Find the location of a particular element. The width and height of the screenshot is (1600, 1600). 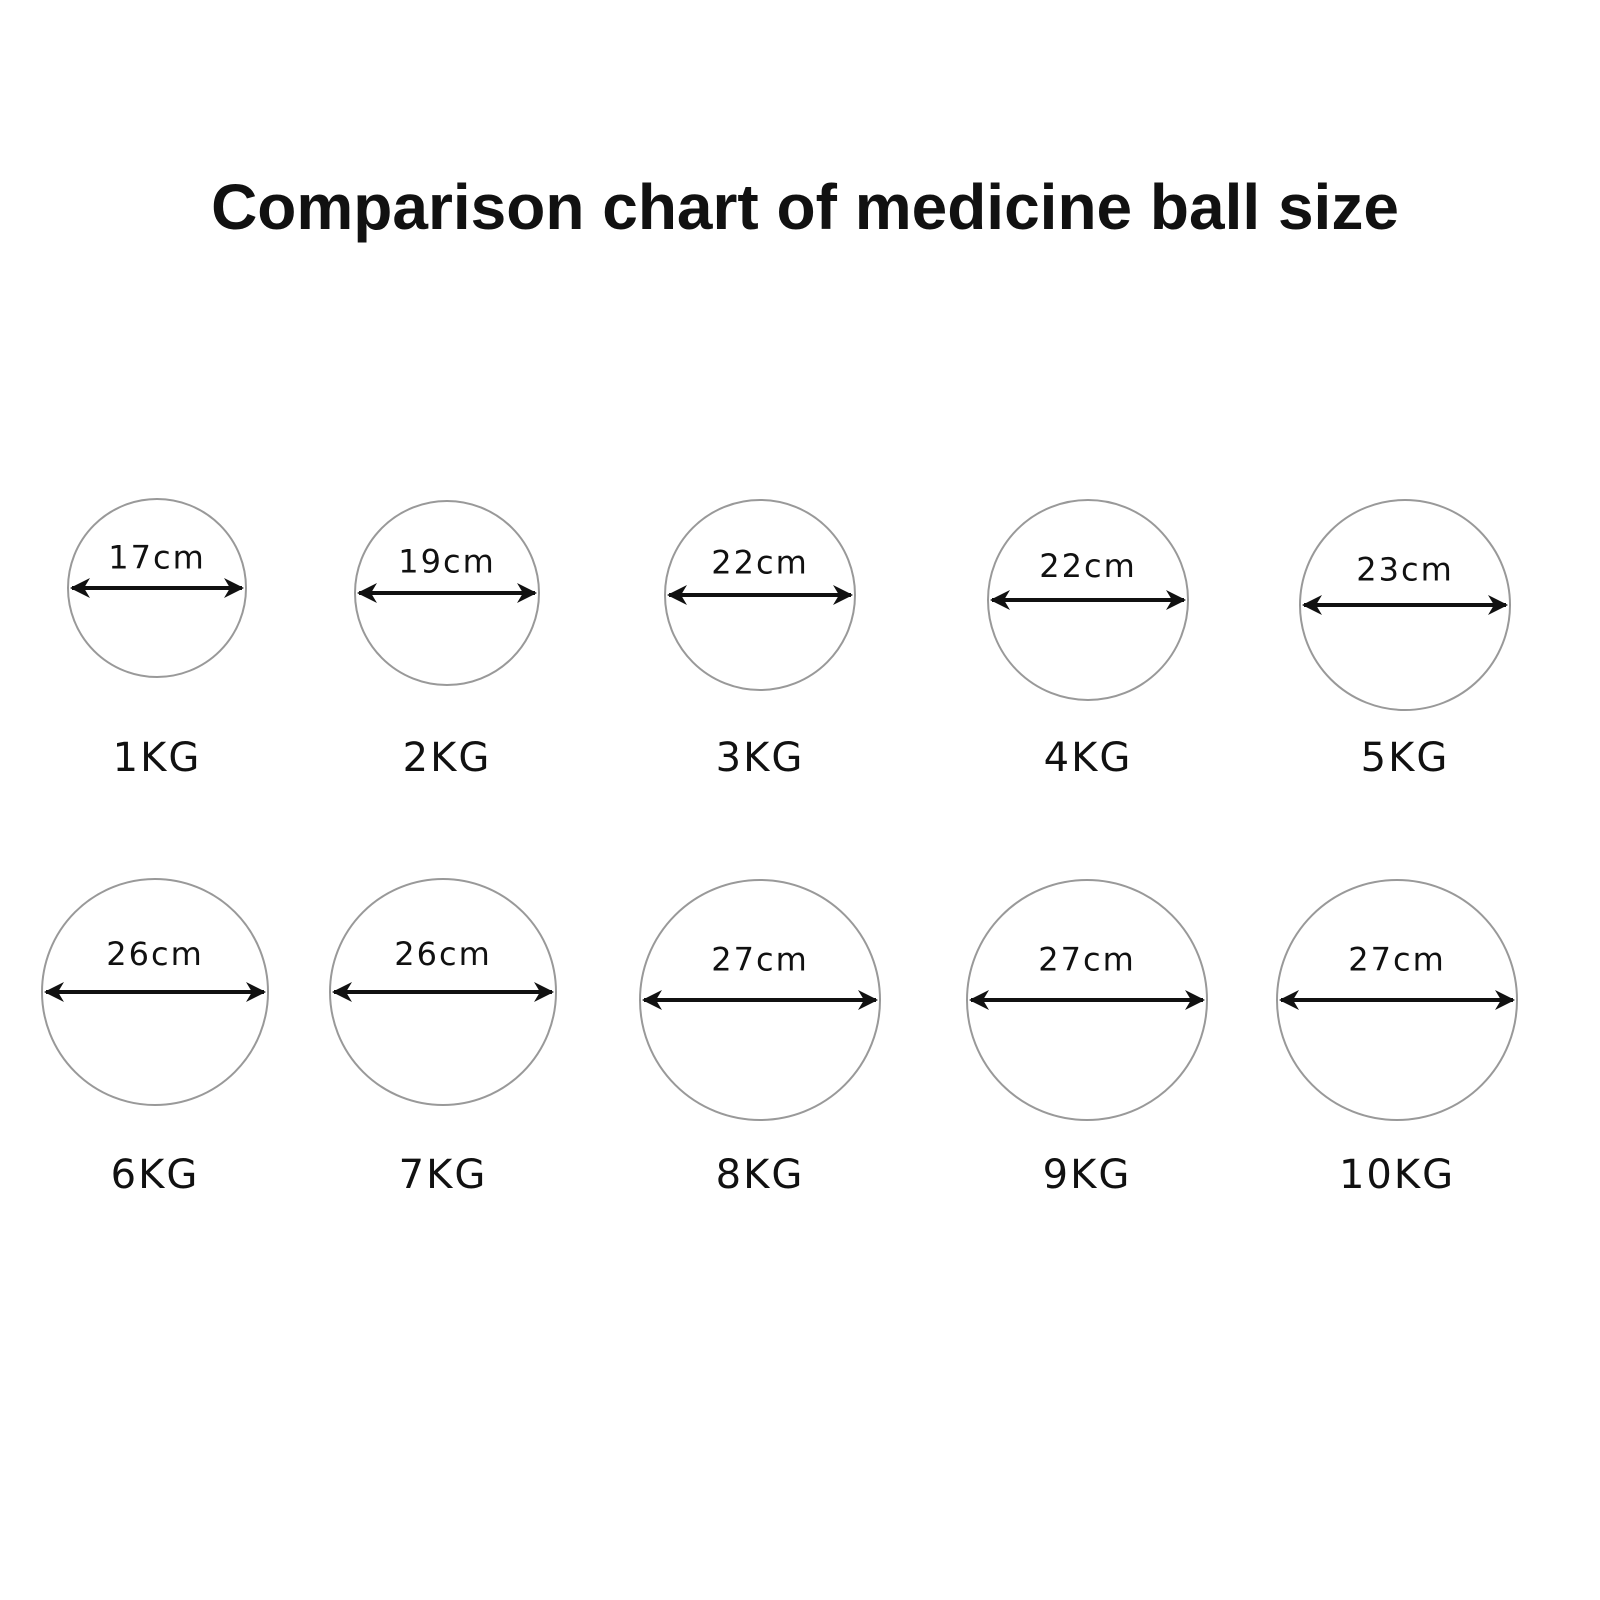

weight-label: 5KG is located at coordinates (1405, 758).